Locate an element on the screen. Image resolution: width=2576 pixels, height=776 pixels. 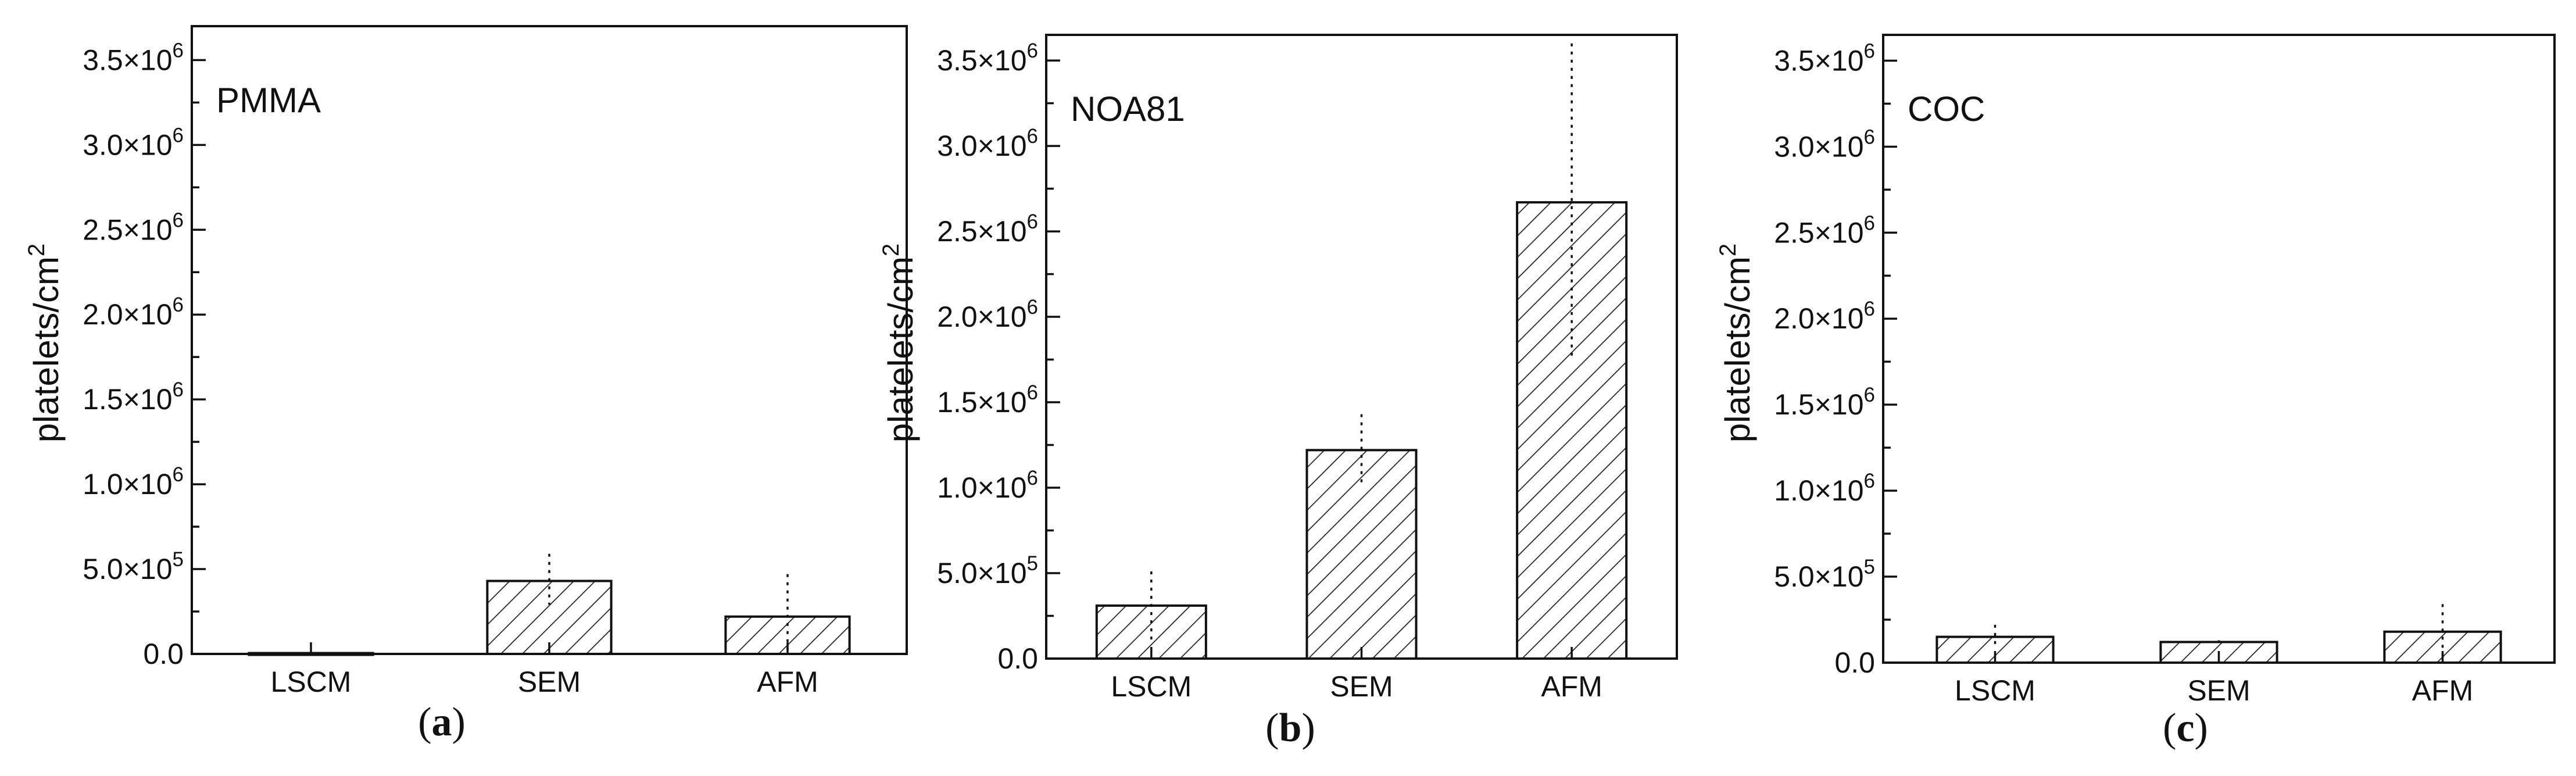
bar-afm is located at coordinates (1572, 431).